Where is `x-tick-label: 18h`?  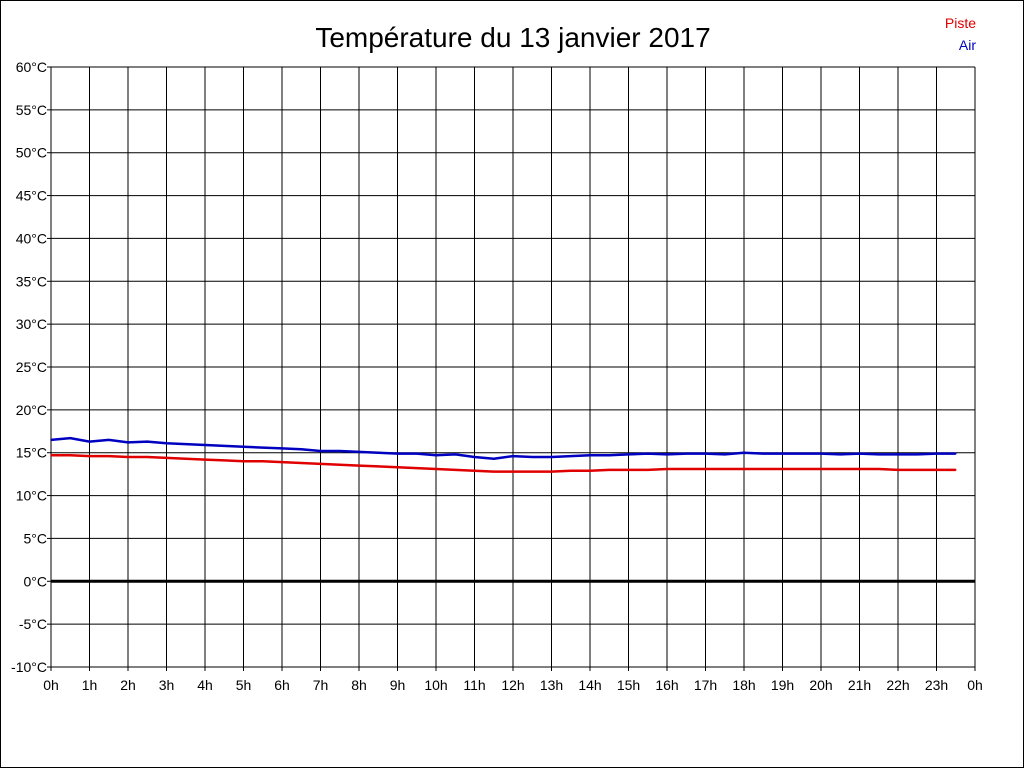
x-tick-label: 18h is located at coordinates (743, 685).